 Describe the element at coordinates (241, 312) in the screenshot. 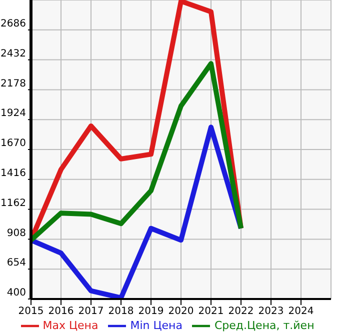

I see `x-tick-label: 2022` at that location.